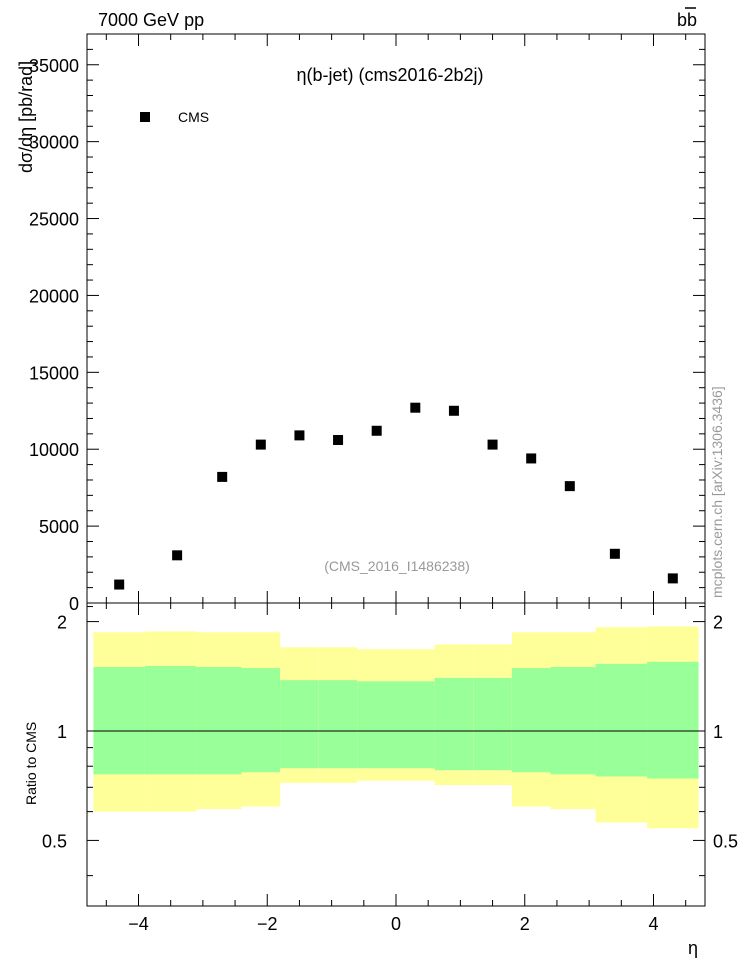 Image resolution: width=746 pixels, height=972 pixels. What do you see at coordinates (396, 924) in the screenshot?
I see `x-tick-label: 0` at bounding box center [396, 924].